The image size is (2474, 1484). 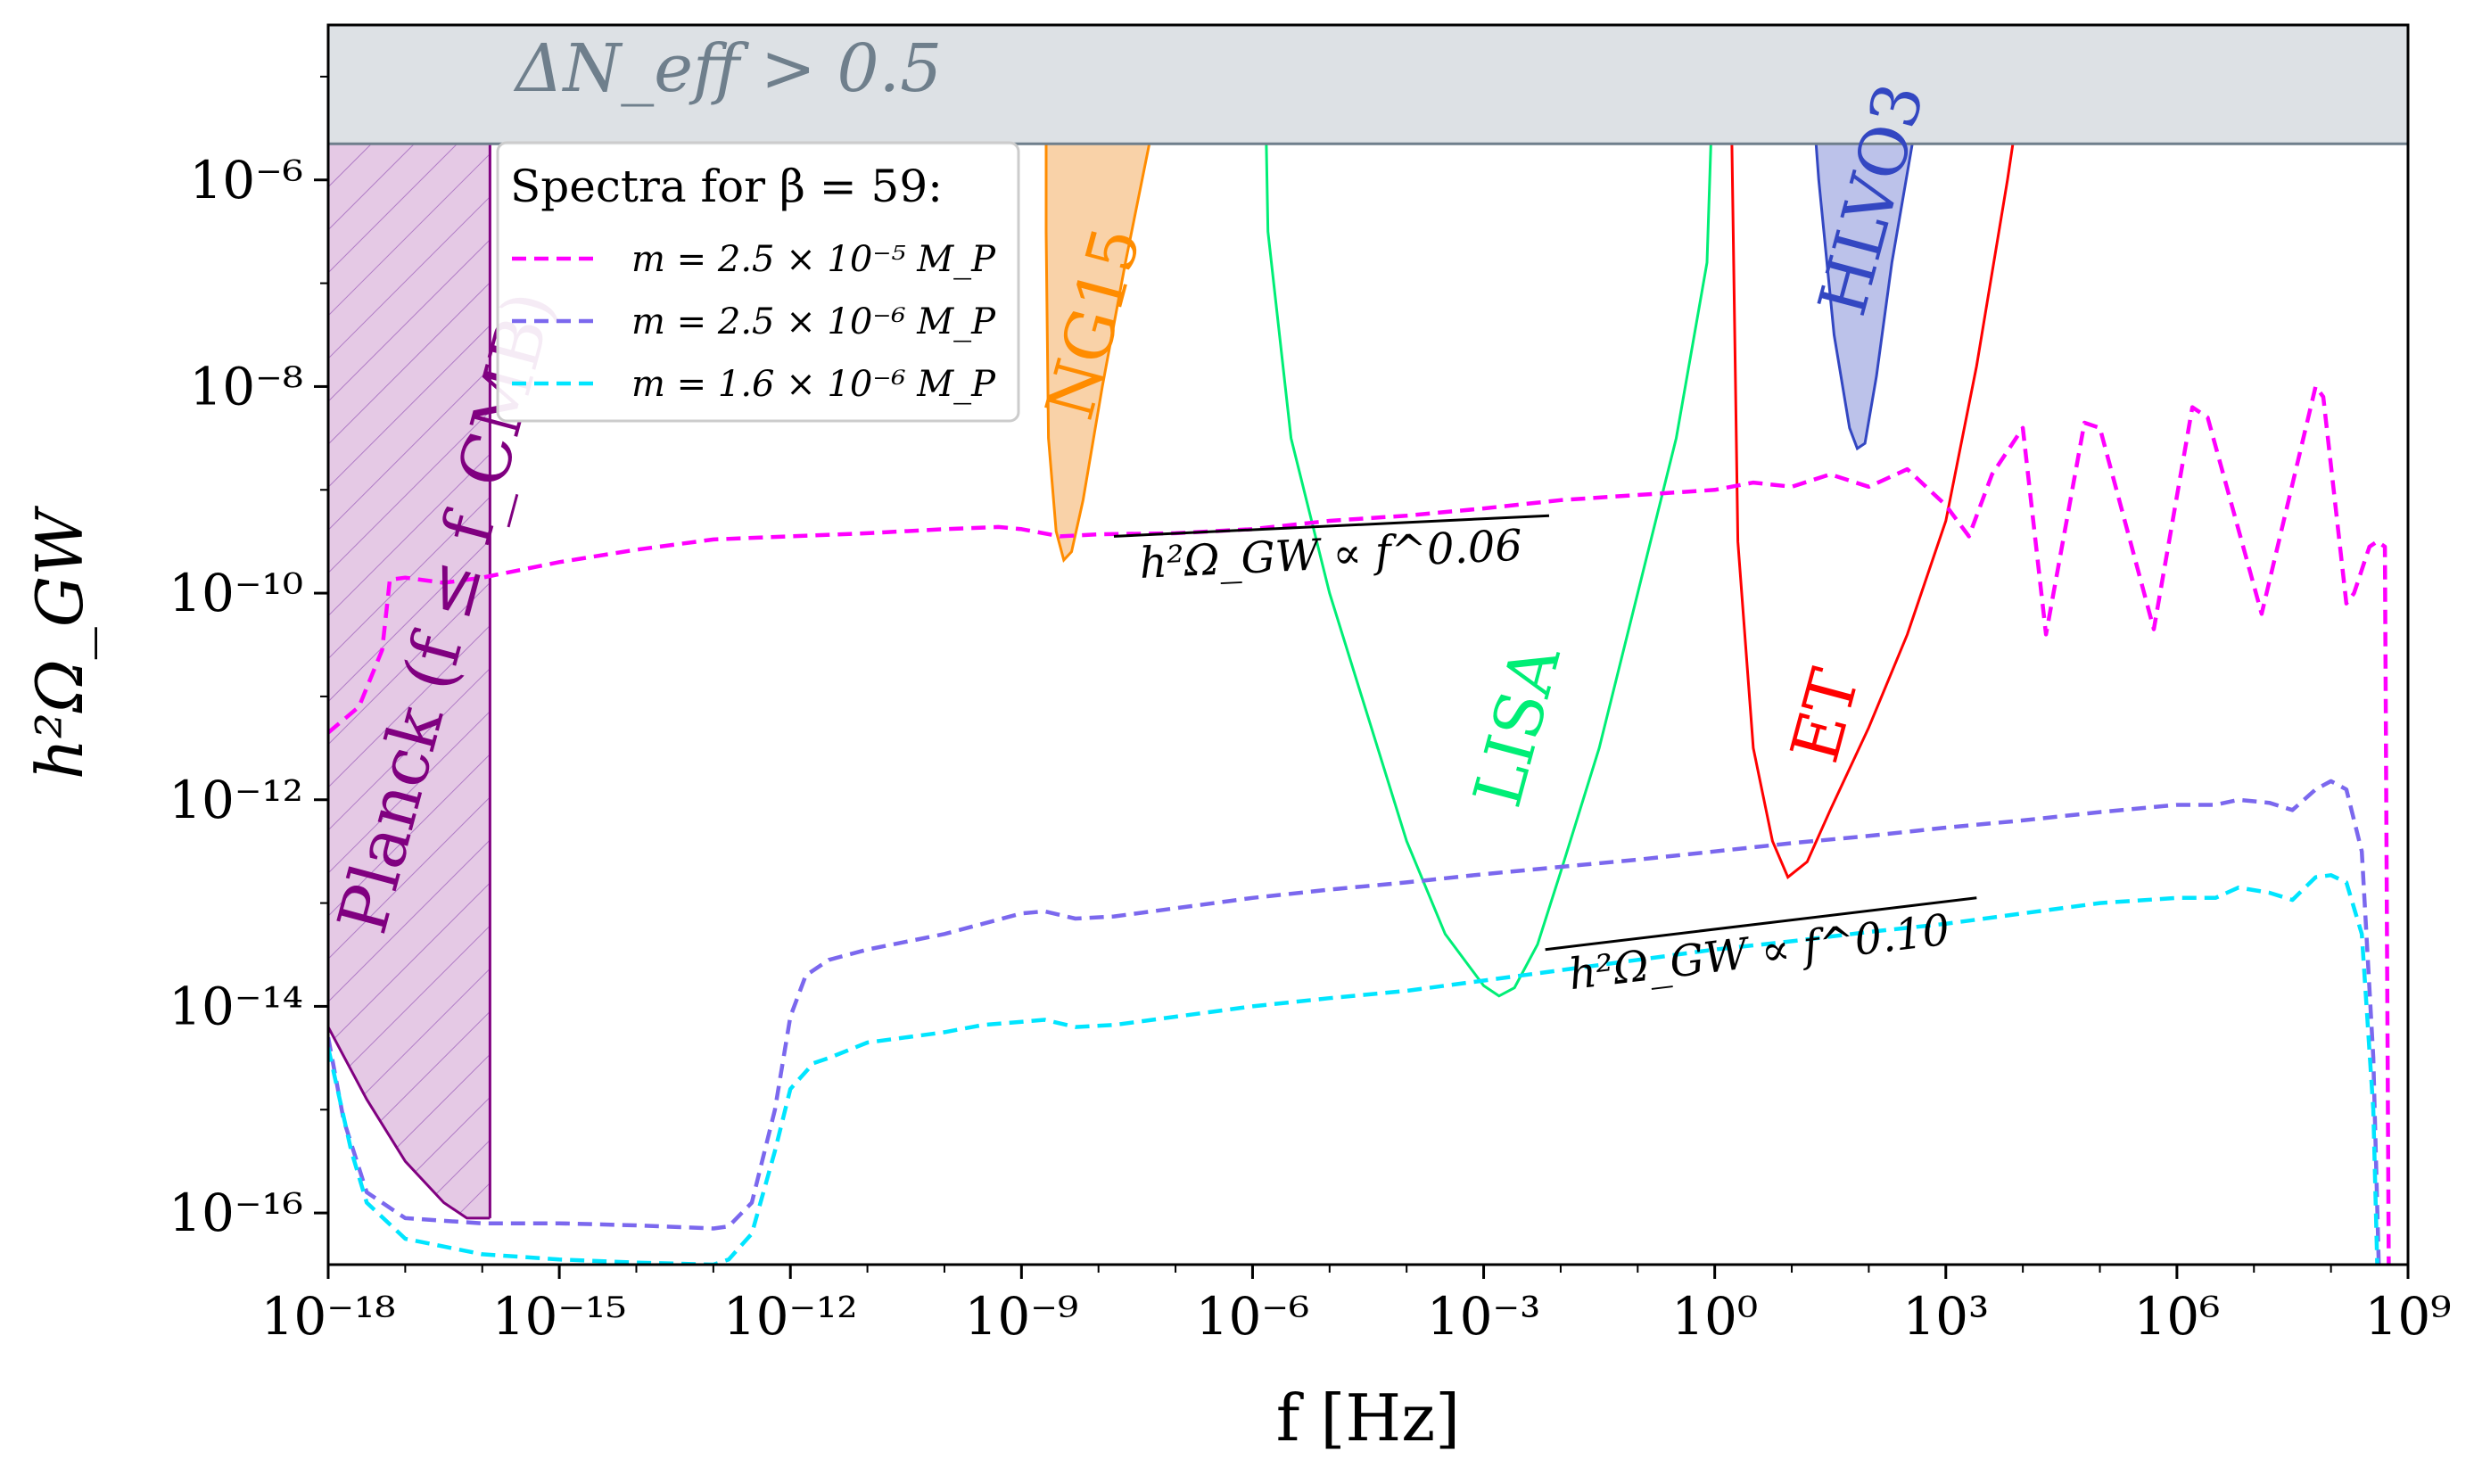 I want to click on legend-box, so click(x=758, y=282).